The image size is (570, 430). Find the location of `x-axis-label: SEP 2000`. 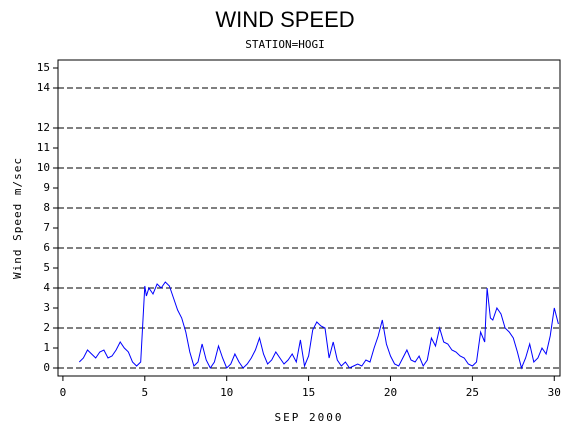

x-axis-label: SEP 2000 is located at coordinates (309, 417).